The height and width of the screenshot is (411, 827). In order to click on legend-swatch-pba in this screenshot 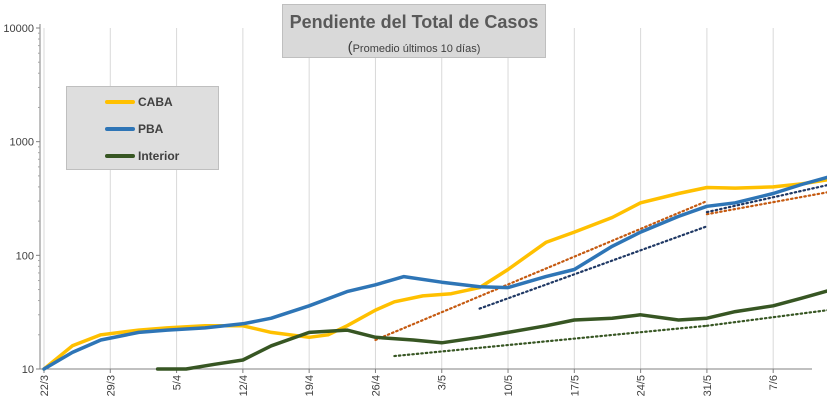, I will do `click(120, 129)`.